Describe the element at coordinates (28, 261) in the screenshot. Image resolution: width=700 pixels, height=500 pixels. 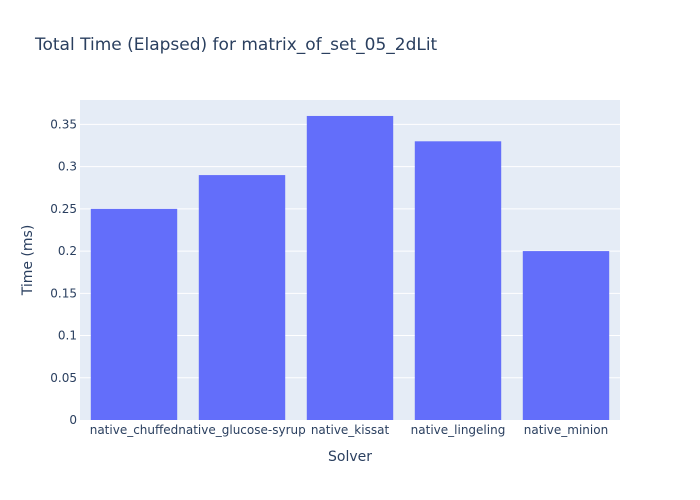
I see `y-axis-title: Time (ms)` at that location.